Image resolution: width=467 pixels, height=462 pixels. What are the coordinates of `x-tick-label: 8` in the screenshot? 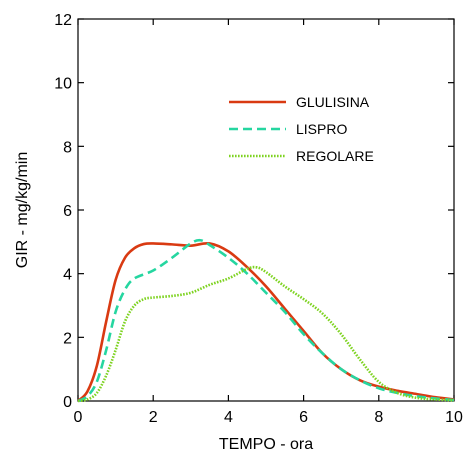 It's located at (378, 417).